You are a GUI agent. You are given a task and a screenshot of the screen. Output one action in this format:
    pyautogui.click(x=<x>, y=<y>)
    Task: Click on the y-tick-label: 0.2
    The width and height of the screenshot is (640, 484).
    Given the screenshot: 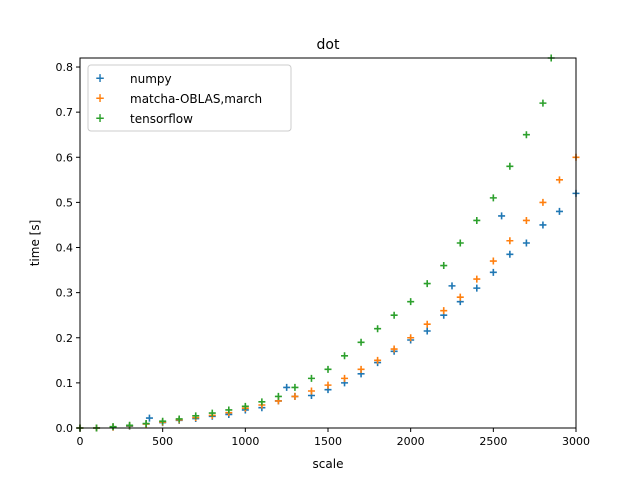 What is the action you would take?
    pyautogui.click(x=65, y=338)
    